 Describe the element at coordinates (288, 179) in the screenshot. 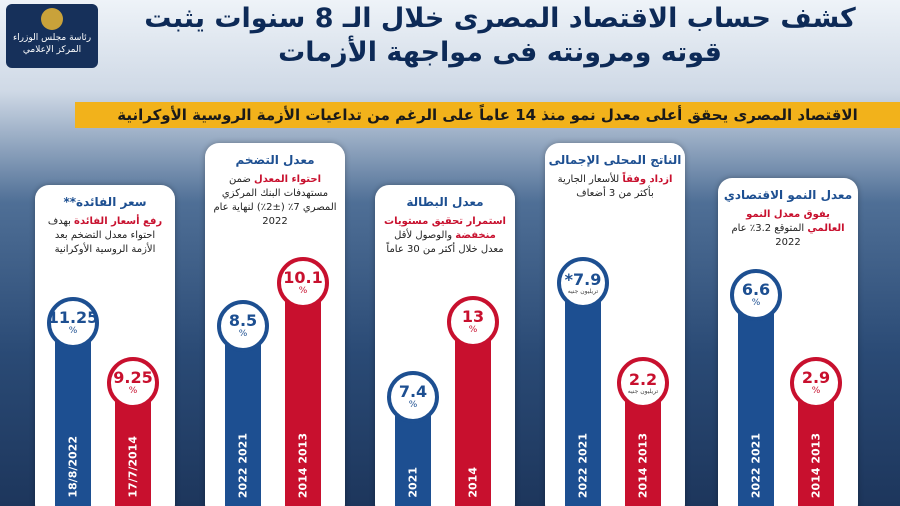

I see `highlight: احتواء المعدل` at that location.